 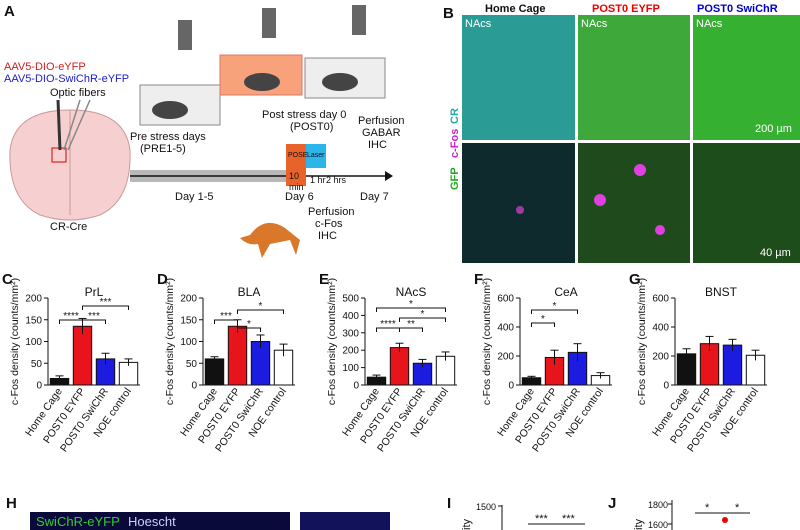 I want to click on panel-label: I, so click(x=449, y=503).